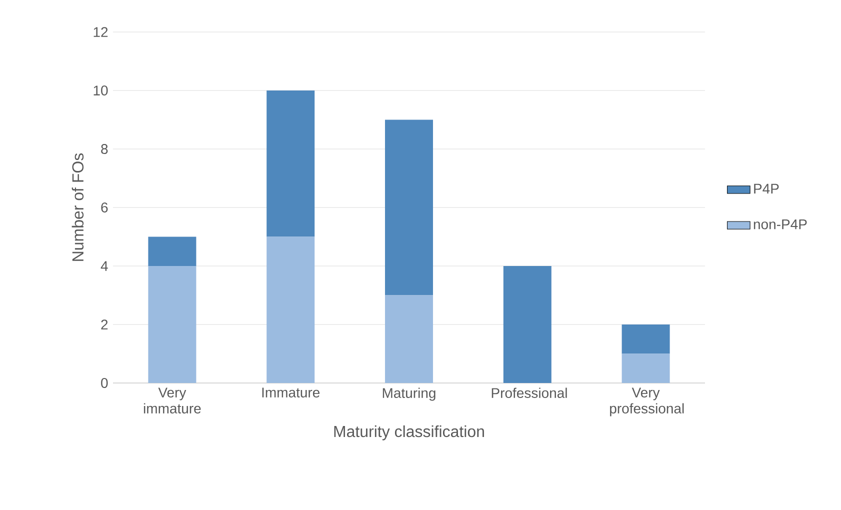  I want to click on y-tick-label: 8, so click(104, 149).